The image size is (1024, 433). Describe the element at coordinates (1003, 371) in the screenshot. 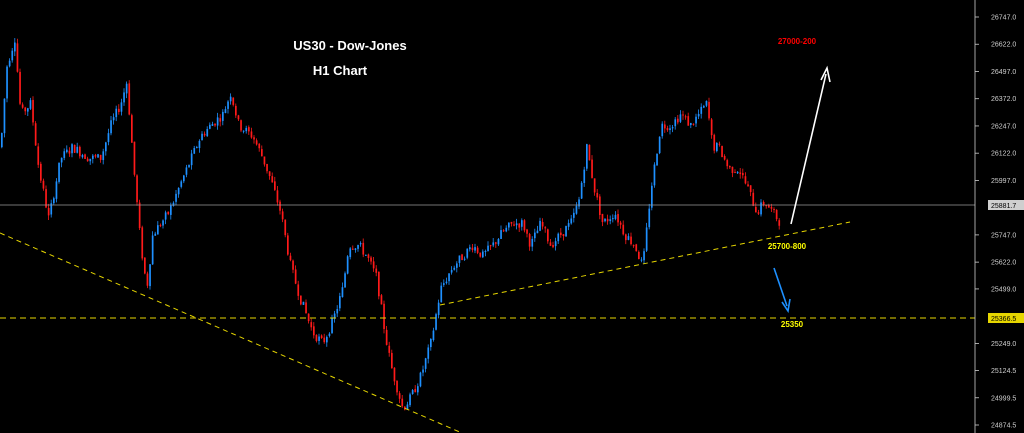

I see `y-tick-label: 25124.5` at that location.